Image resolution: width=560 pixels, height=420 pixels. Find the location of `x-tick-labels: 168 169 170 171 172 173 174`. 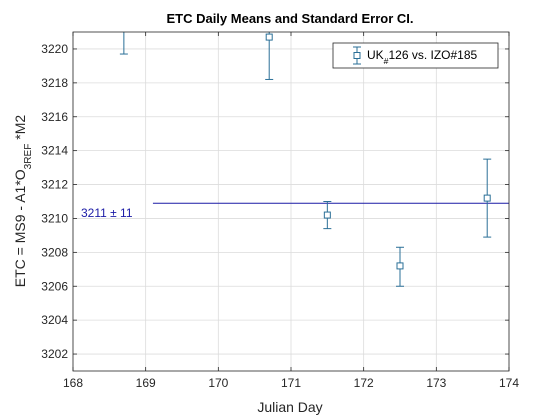

x-tick-labels: 168 169 170 171 172 173 174 is located at coordinates (291, 383).